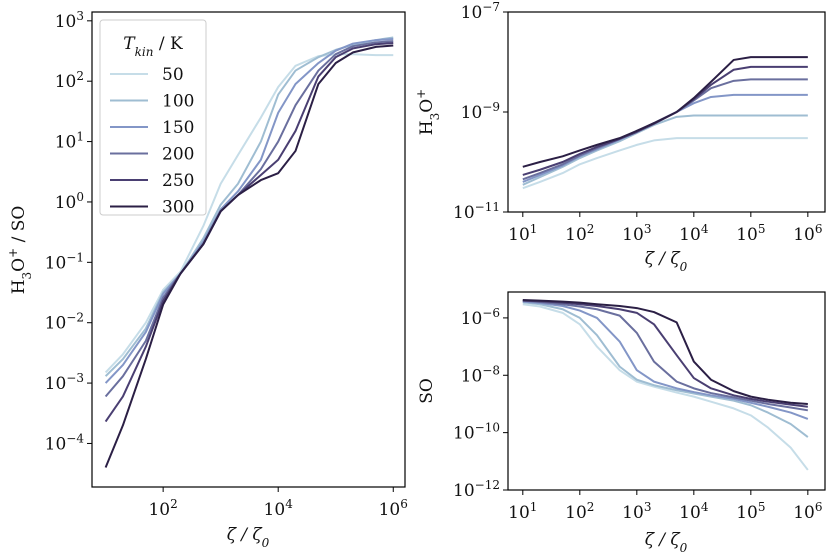 Image resolution: width=830 pixels, height=554 pixels. Describe the element at coordinates (144, 52) in the screenshot. I see `legend-title-part: kin` at that location.